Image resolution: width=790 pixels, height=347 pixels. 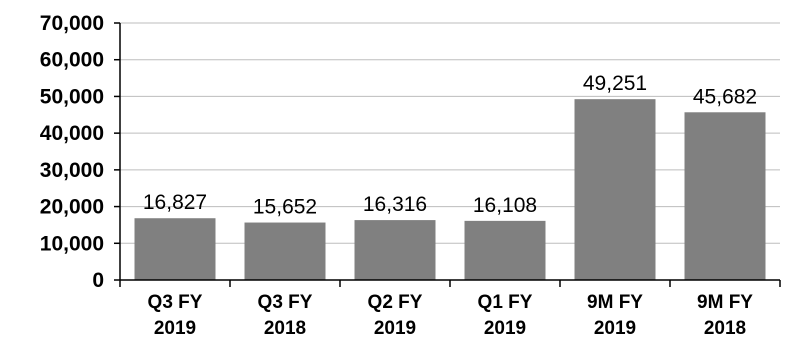 What do you see at coordinates (72, 23) in the screenshot?
I see `y-tick-label: 70,000` at bounding box center [72, 23].